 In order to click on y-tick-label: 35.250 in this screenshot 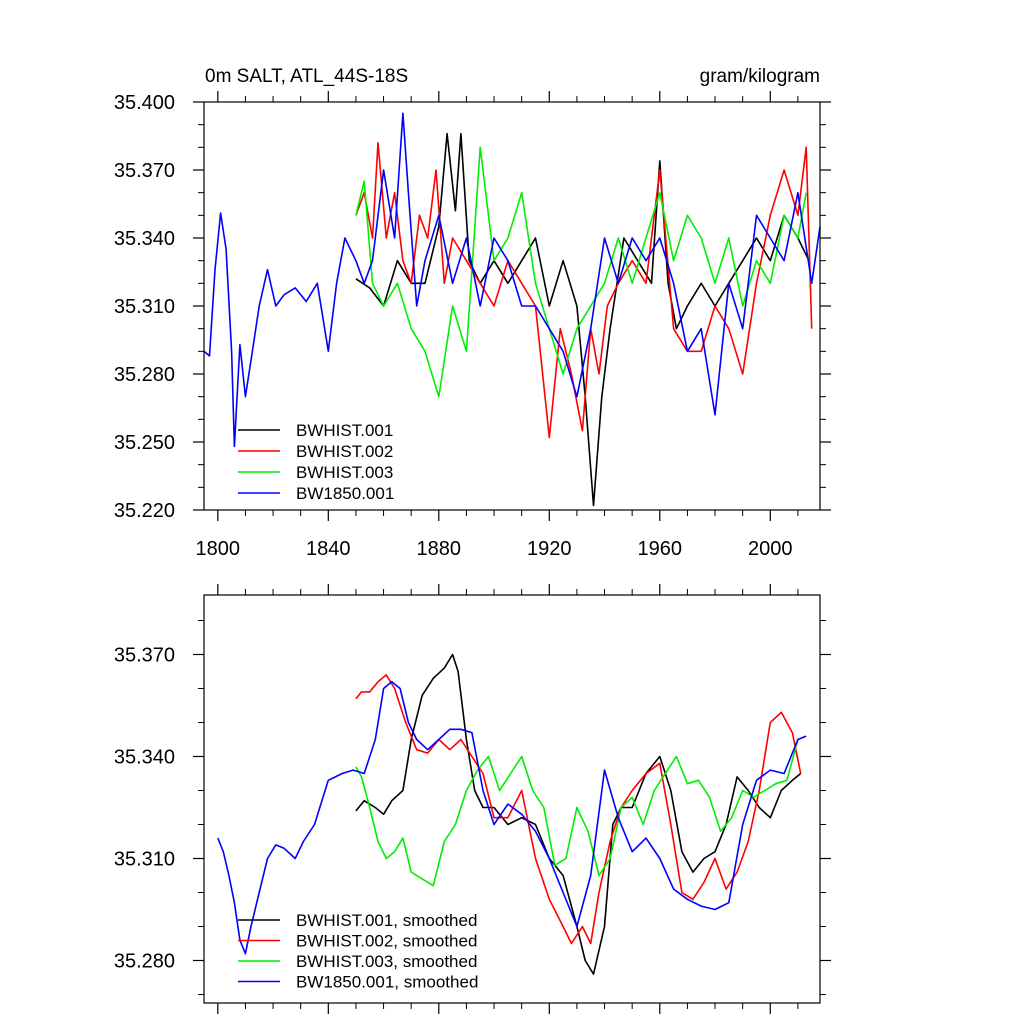, I will do `click(144, 443)`.